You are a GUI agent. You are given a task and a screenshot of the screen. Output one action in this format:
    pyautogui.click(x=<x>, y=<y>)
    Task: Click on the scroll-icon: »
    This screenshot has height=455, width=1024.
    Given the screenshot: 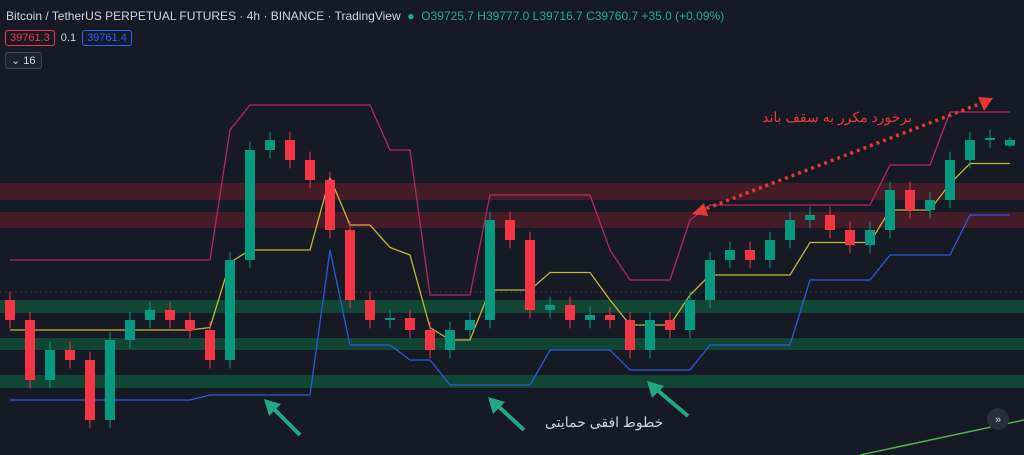 What is the action you would take?
    pyautogui.click(x=998, y=420)
    